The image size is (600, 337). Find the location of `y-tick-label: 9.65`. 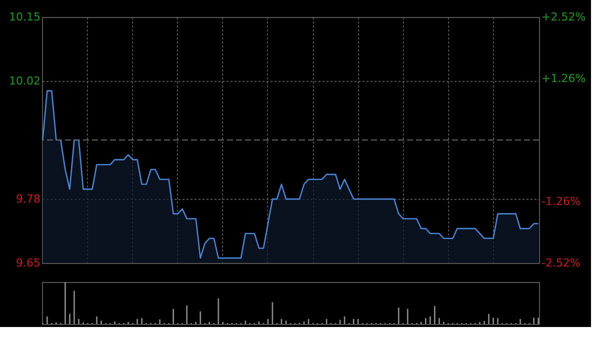

y-tick-label: 9.65 is located at coordinates (28, 263).